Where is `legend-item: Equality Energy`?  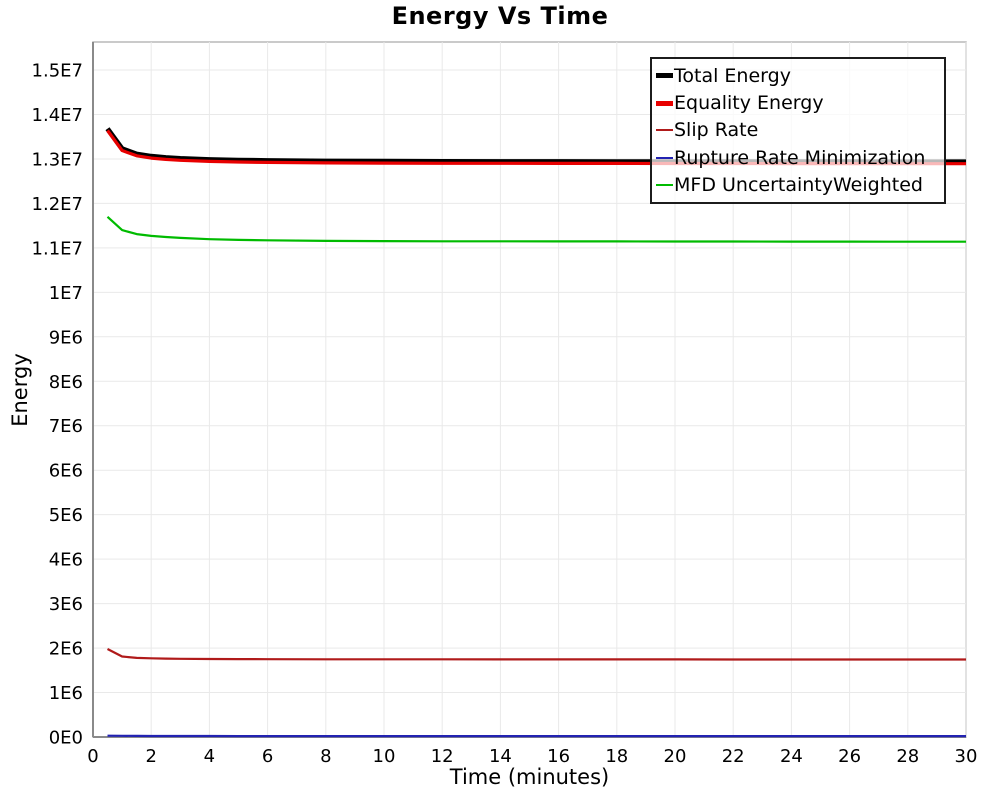 legend-item: Equality Energy is located at coordinates (798, 102).